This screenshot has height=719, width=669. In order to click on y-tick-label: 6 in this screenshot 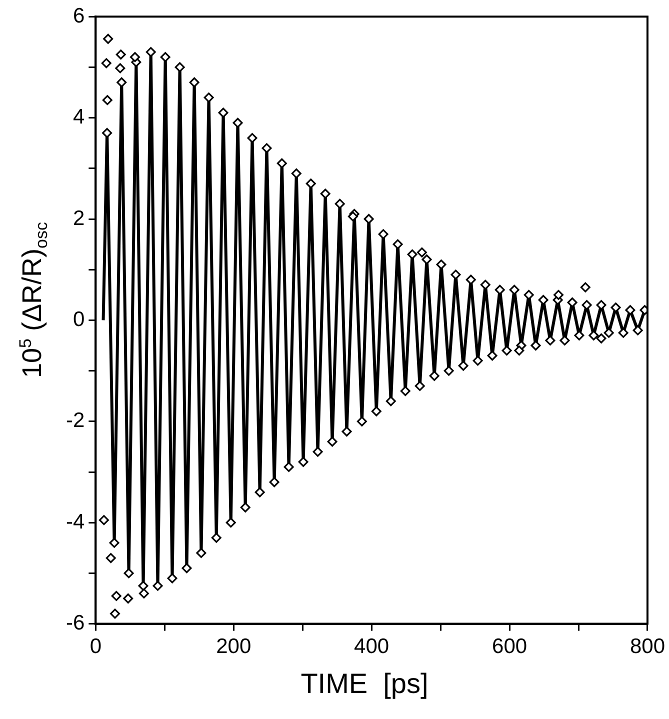, I will do `click(78, 16)`.